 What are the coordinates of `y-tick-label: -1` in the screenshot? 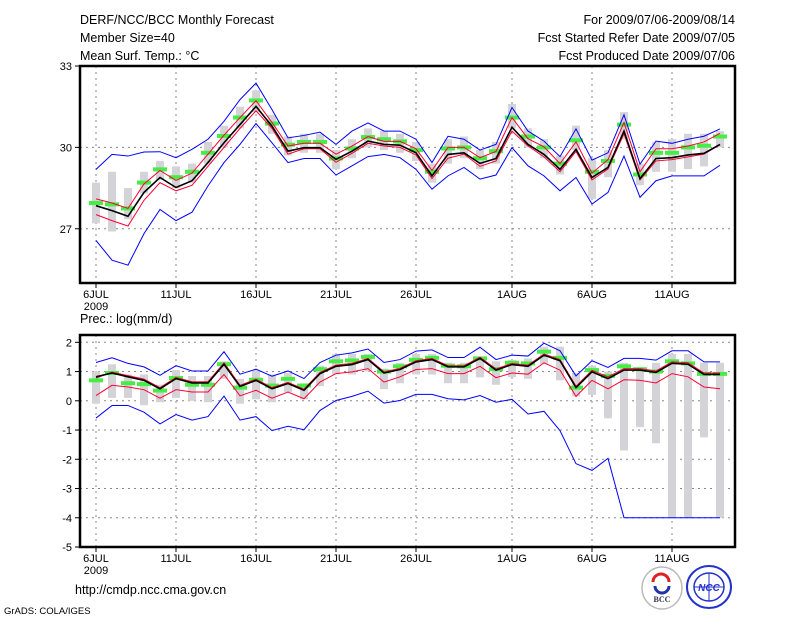 It's located at (67, 431).